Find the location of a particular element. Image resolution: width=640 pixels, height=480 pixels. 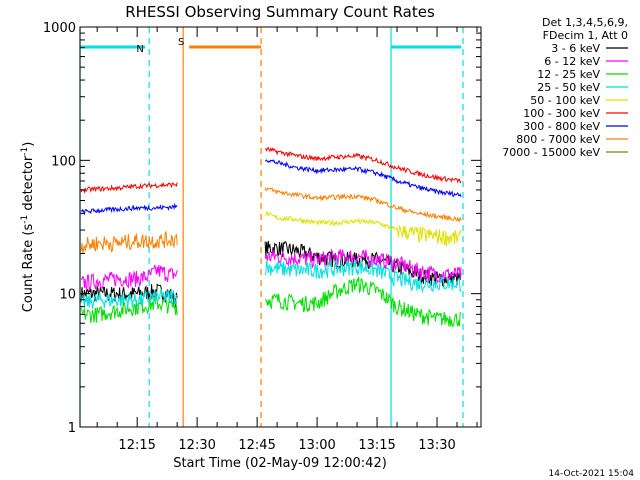

date-stamp: 14-Oct-2021 15:04 is located at coordinates (592, 474).